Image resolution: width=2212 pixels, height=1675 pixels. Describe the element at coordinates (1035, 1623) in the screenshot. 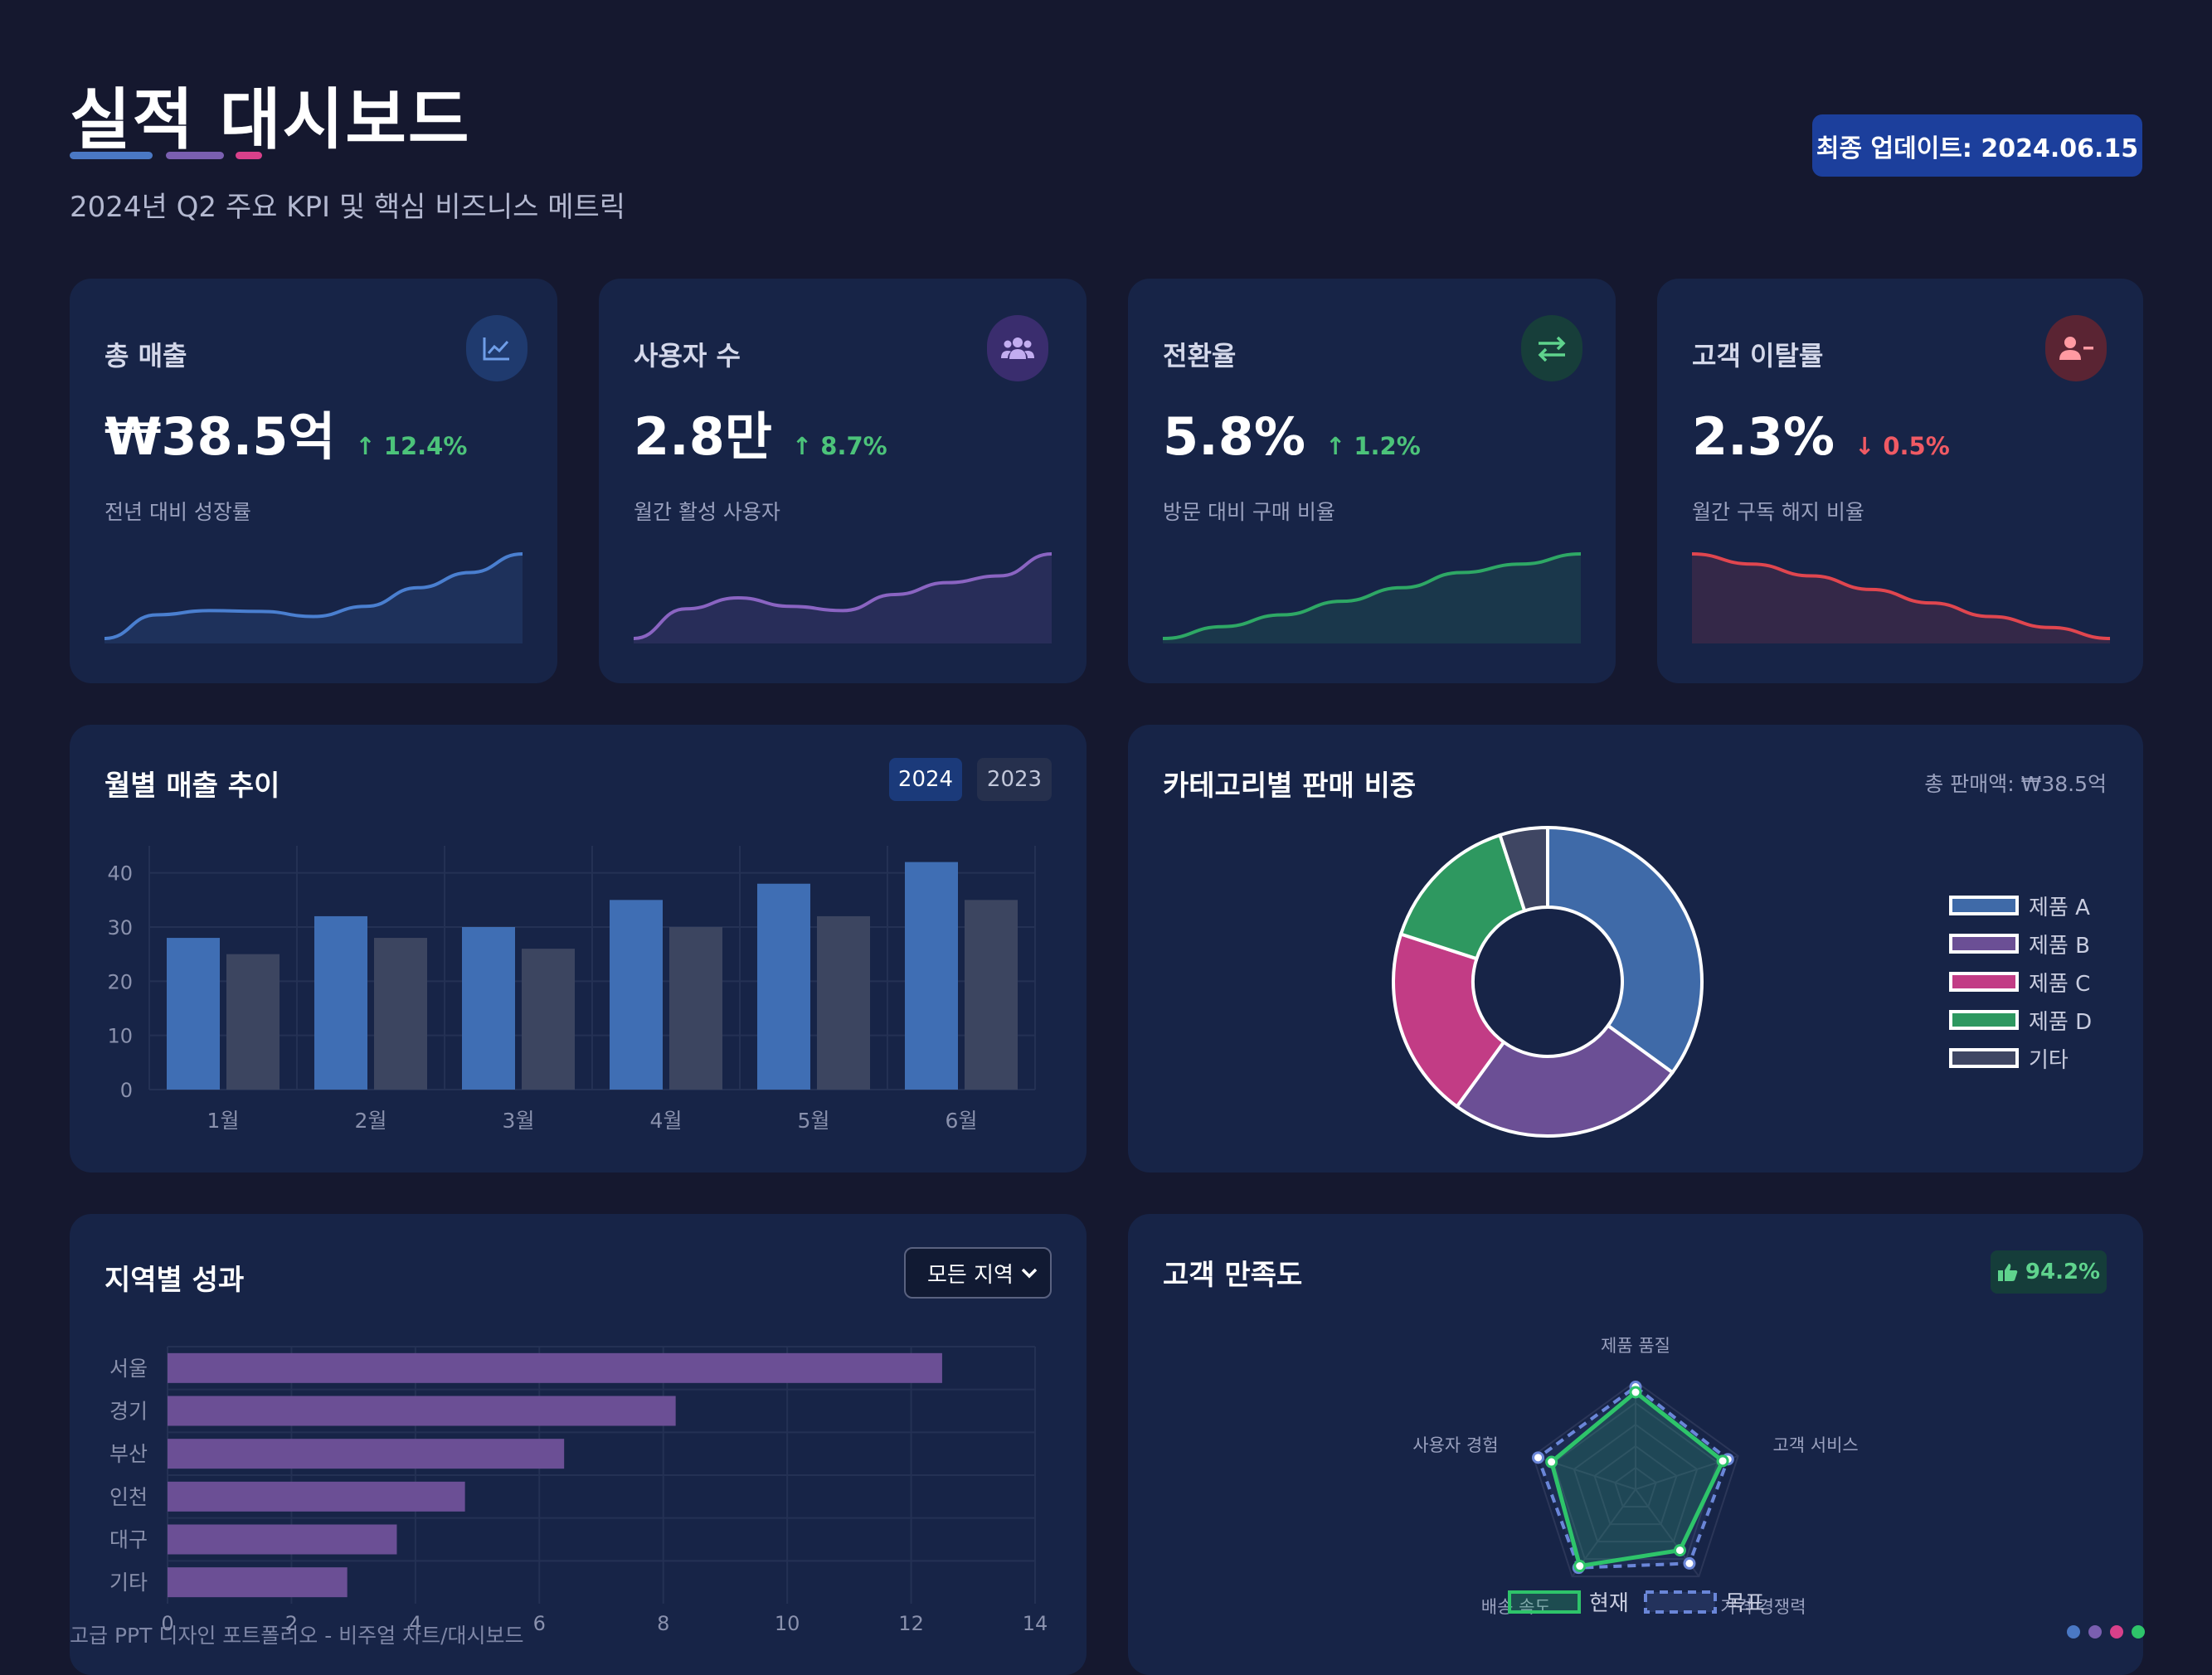

I see `x-tick-label: 14` at that location.